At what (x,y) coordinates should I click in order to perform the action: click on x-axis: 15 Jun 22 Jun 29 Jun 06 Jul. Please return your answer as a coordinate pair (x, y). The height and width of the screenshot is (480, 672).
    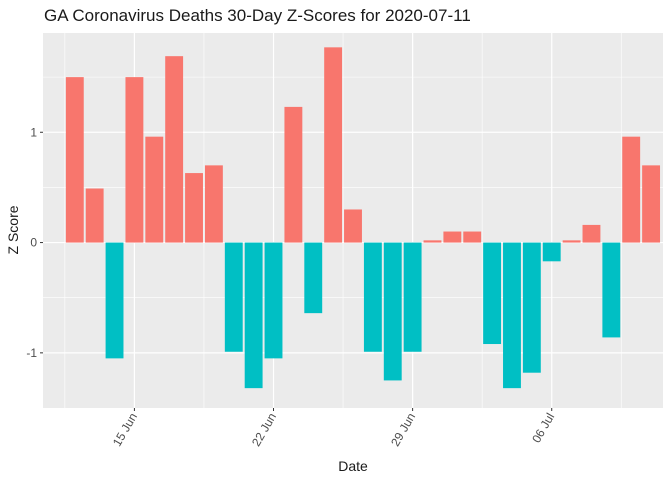
    Looking at the image, I should click on (333, 428).